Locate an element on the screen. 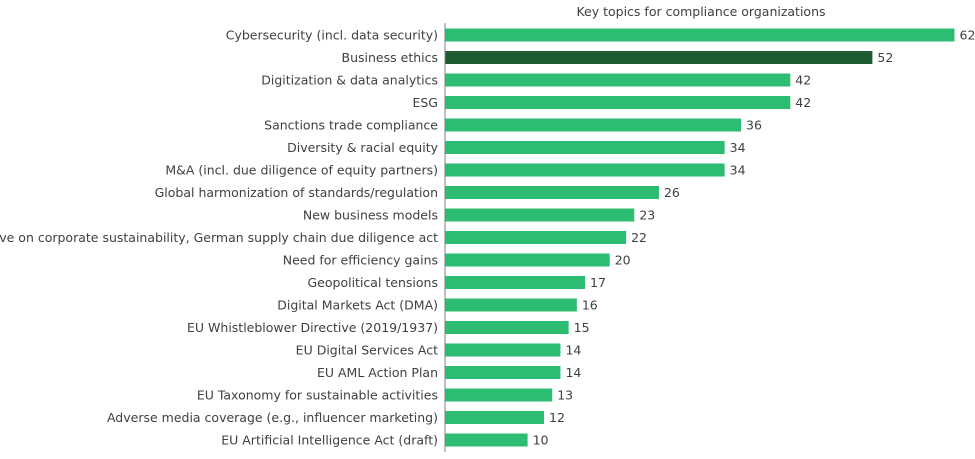  data-label: 17 is located at coordinates (598, 282).